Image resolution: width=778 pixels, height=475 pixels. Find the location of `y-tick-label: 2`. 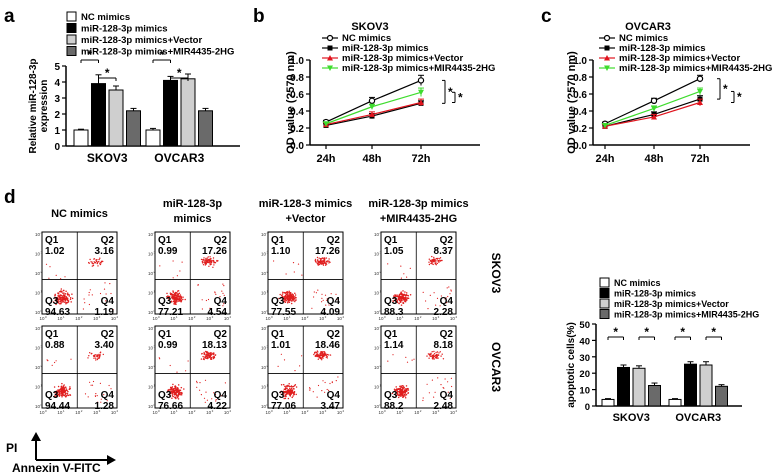

y-tick-label: 2 is located at coordinates (57, 115).